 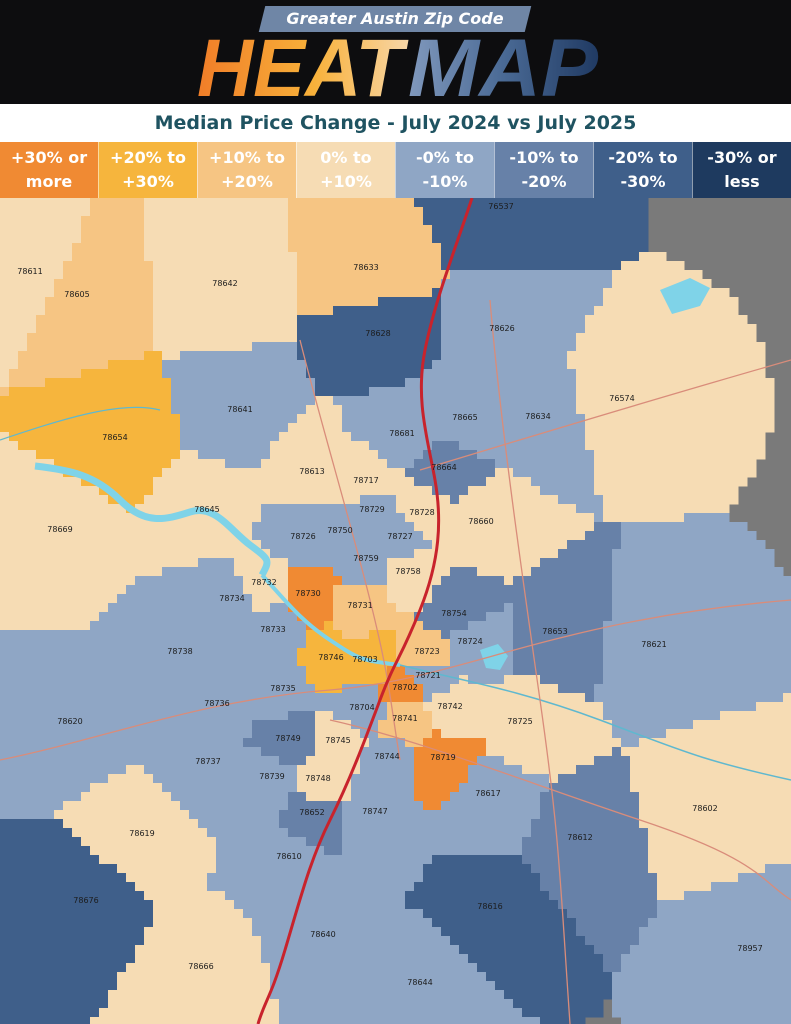 I want to click on lake-travis, so click(x=152, y=519).